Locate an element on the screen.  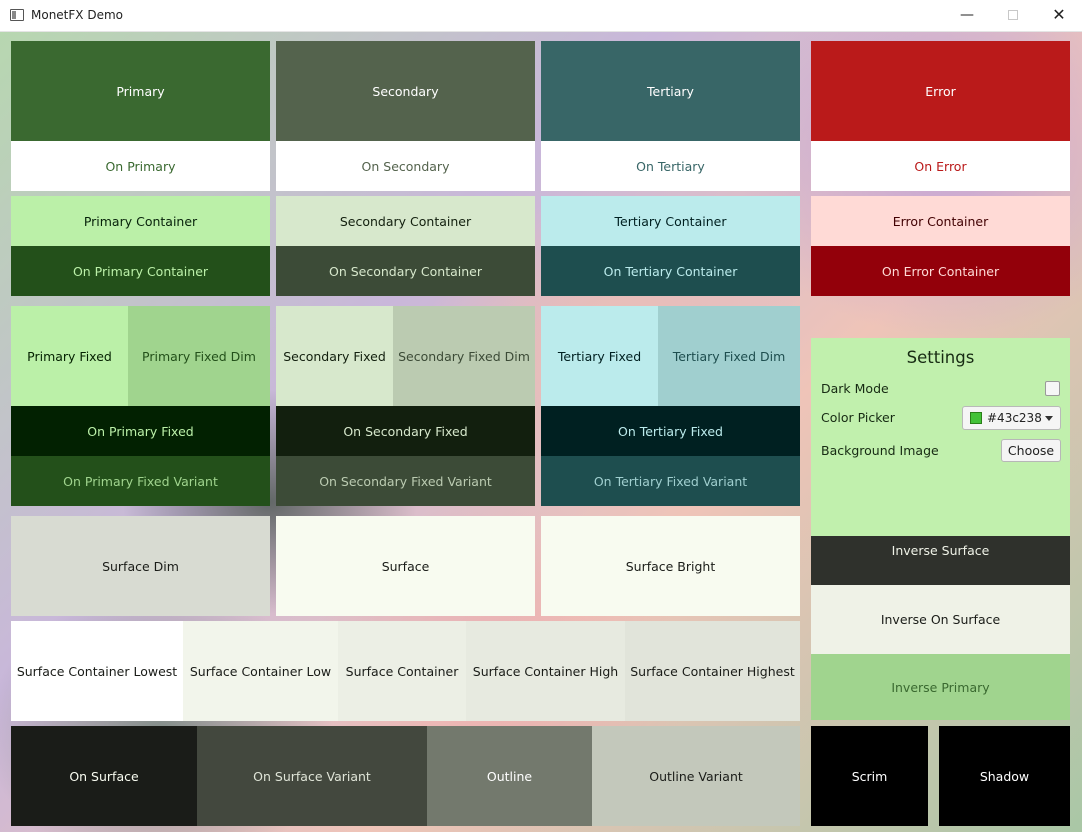
shadow-label: Shadow is located at coordinates (1004, 776).